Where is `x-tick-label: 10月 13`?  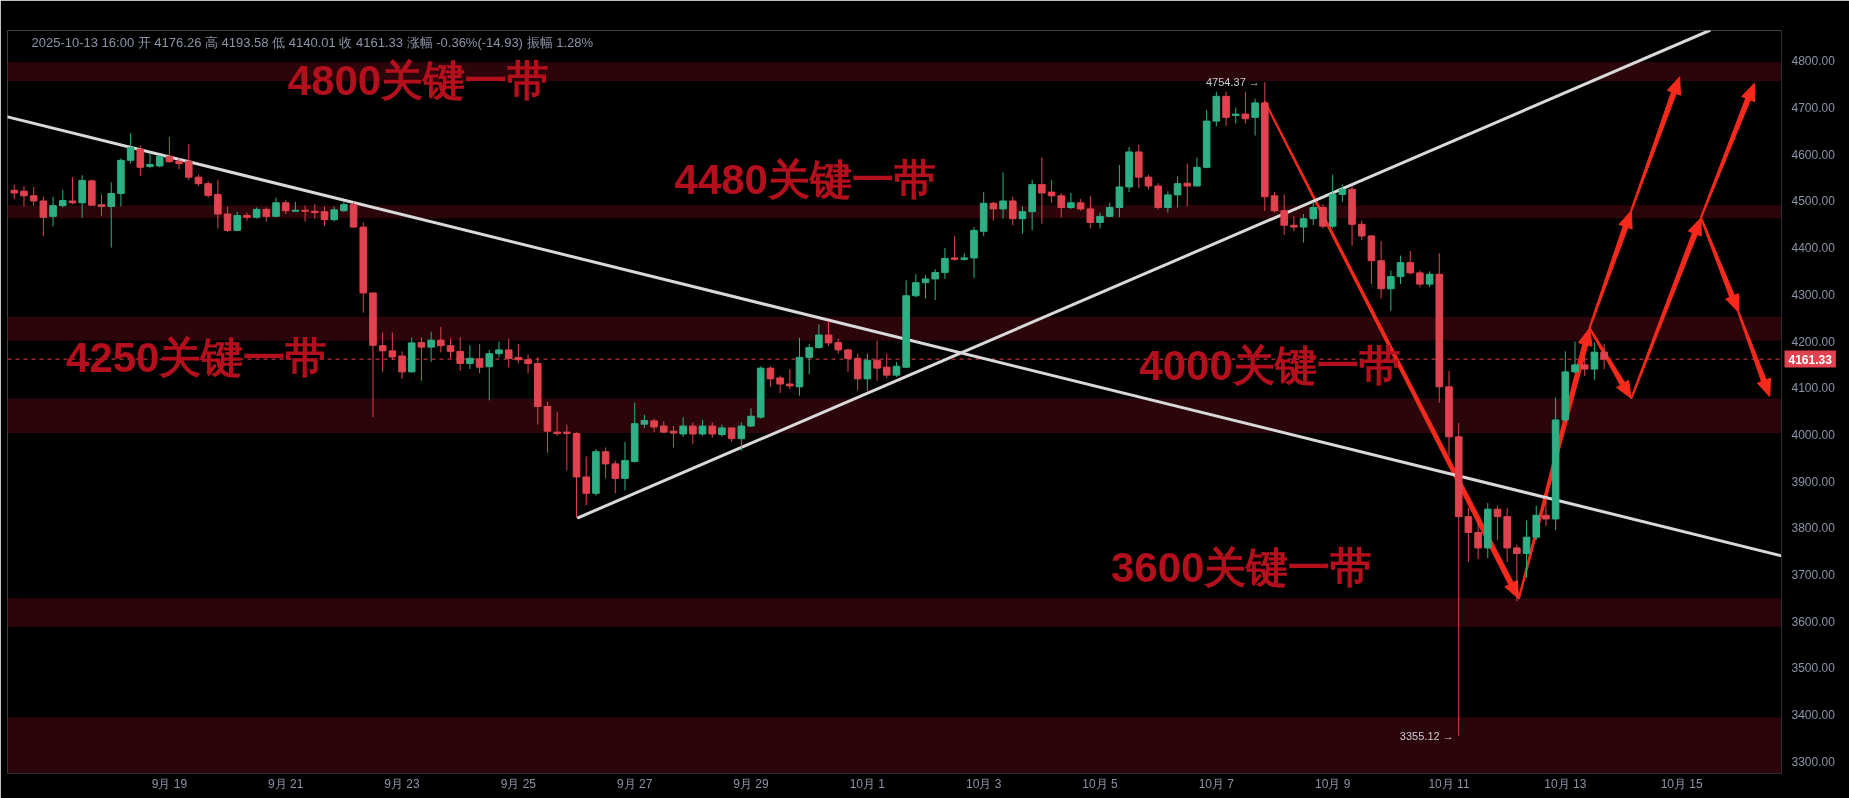
x-tick-label: 10月 13 is located at coordinates (1565, 783).